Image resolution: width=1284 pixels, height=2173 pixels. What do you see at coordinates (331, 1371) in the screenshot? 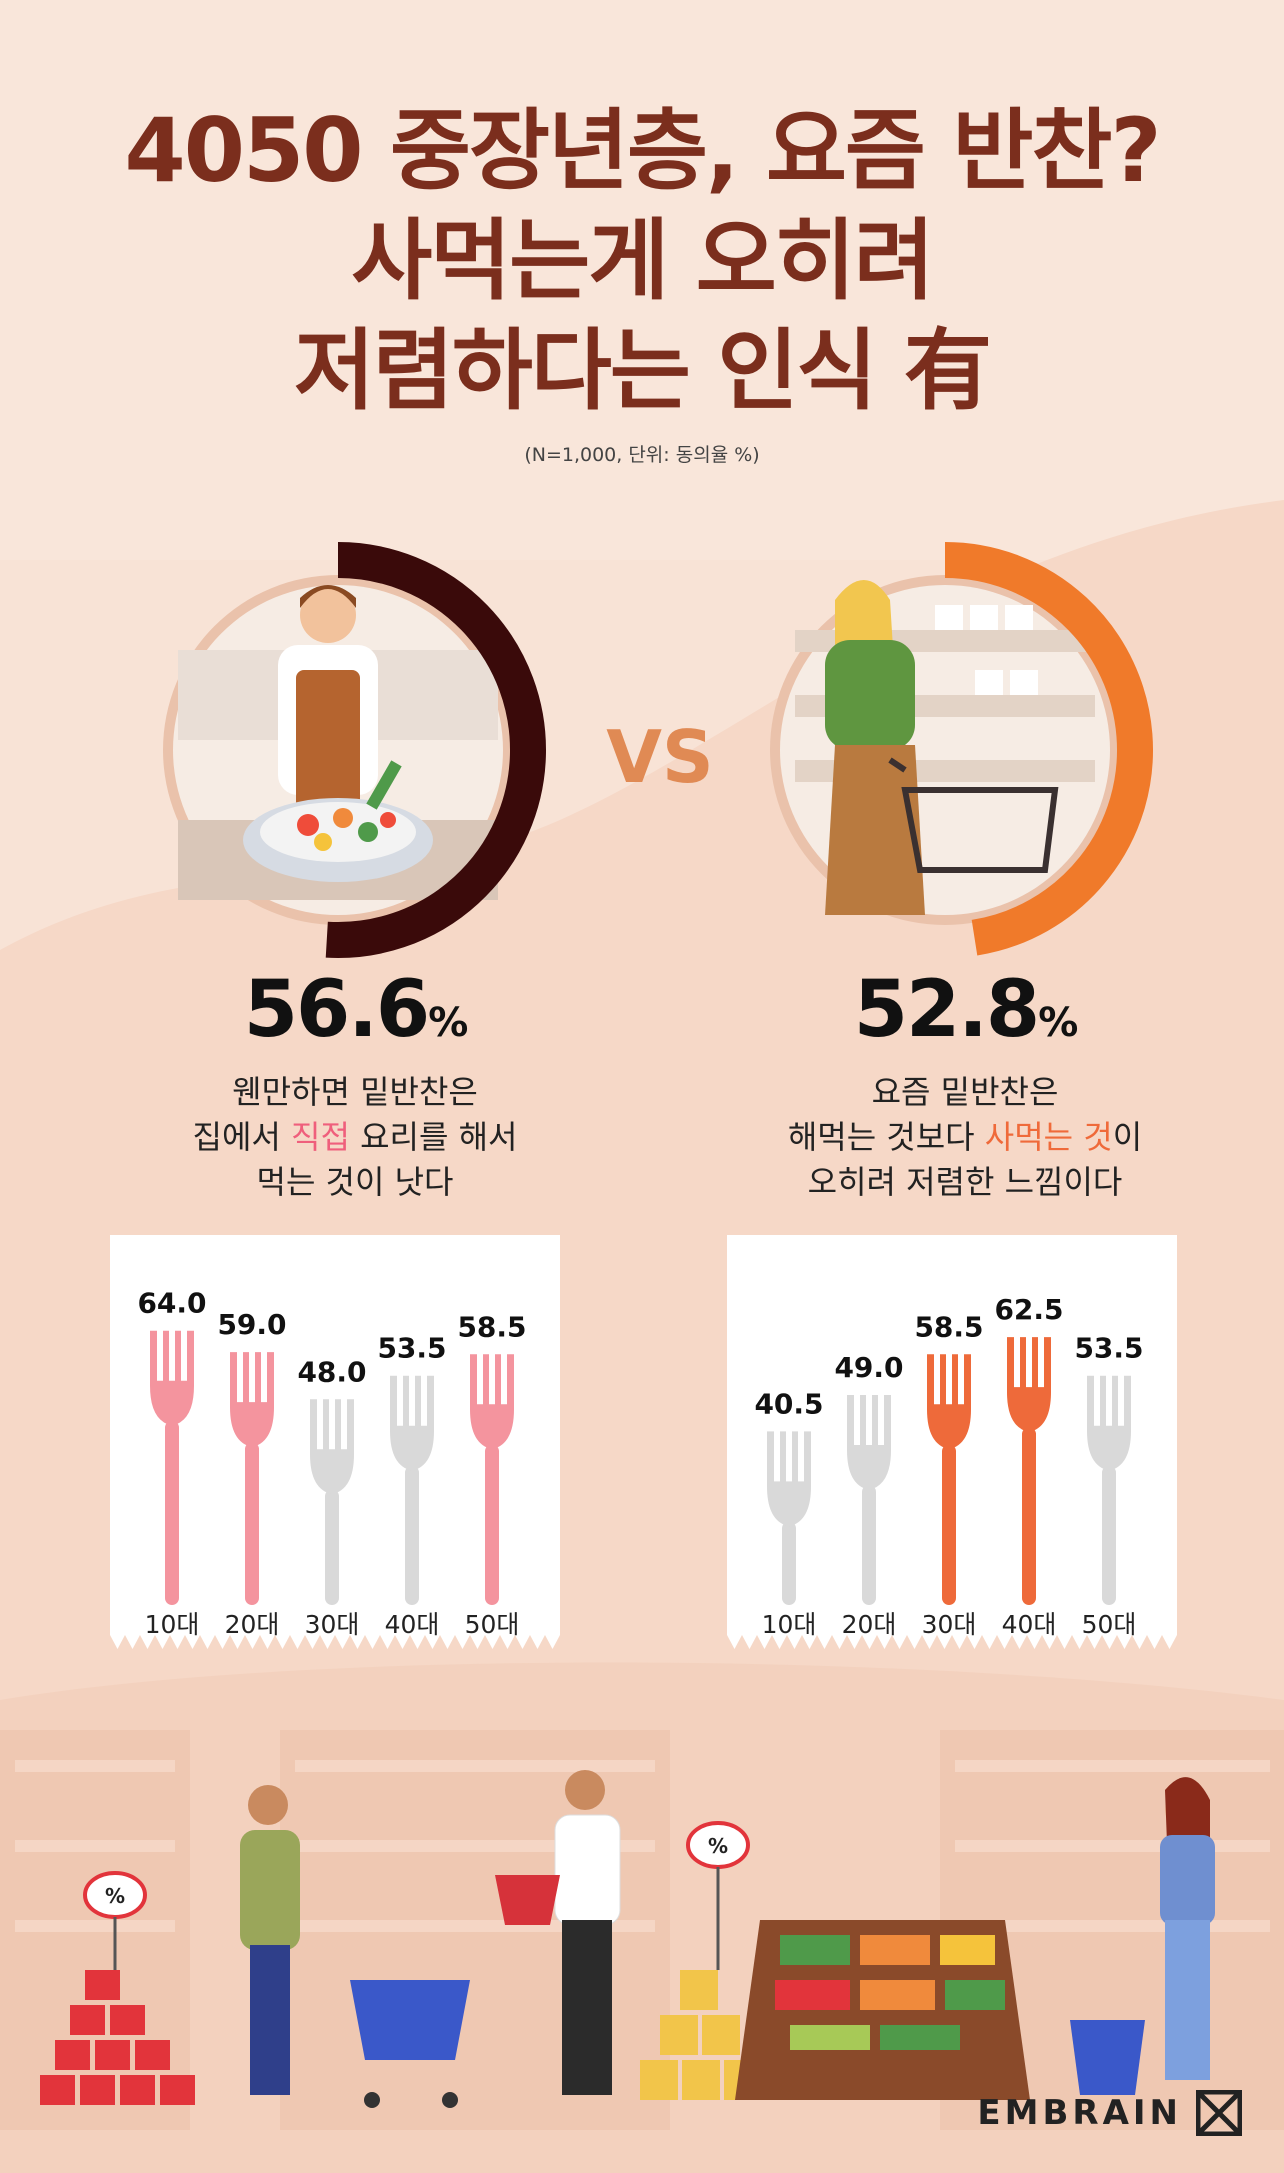
I see `value-label: 48.0` at bounding box center [331, 1371].